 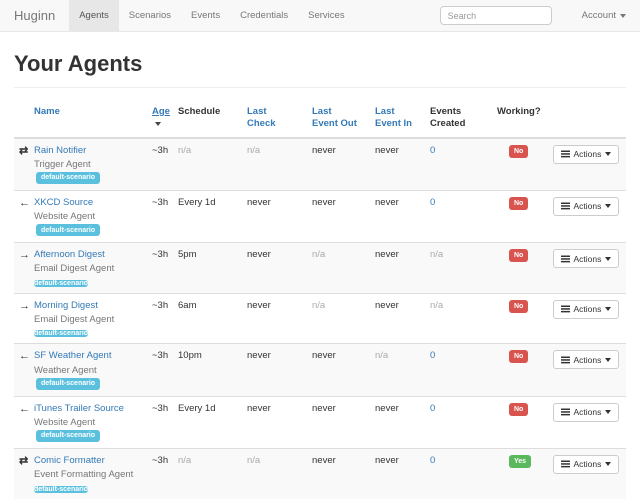 I want to click on agent-name-link: Rain Notifier, so click(x=60, y=150).